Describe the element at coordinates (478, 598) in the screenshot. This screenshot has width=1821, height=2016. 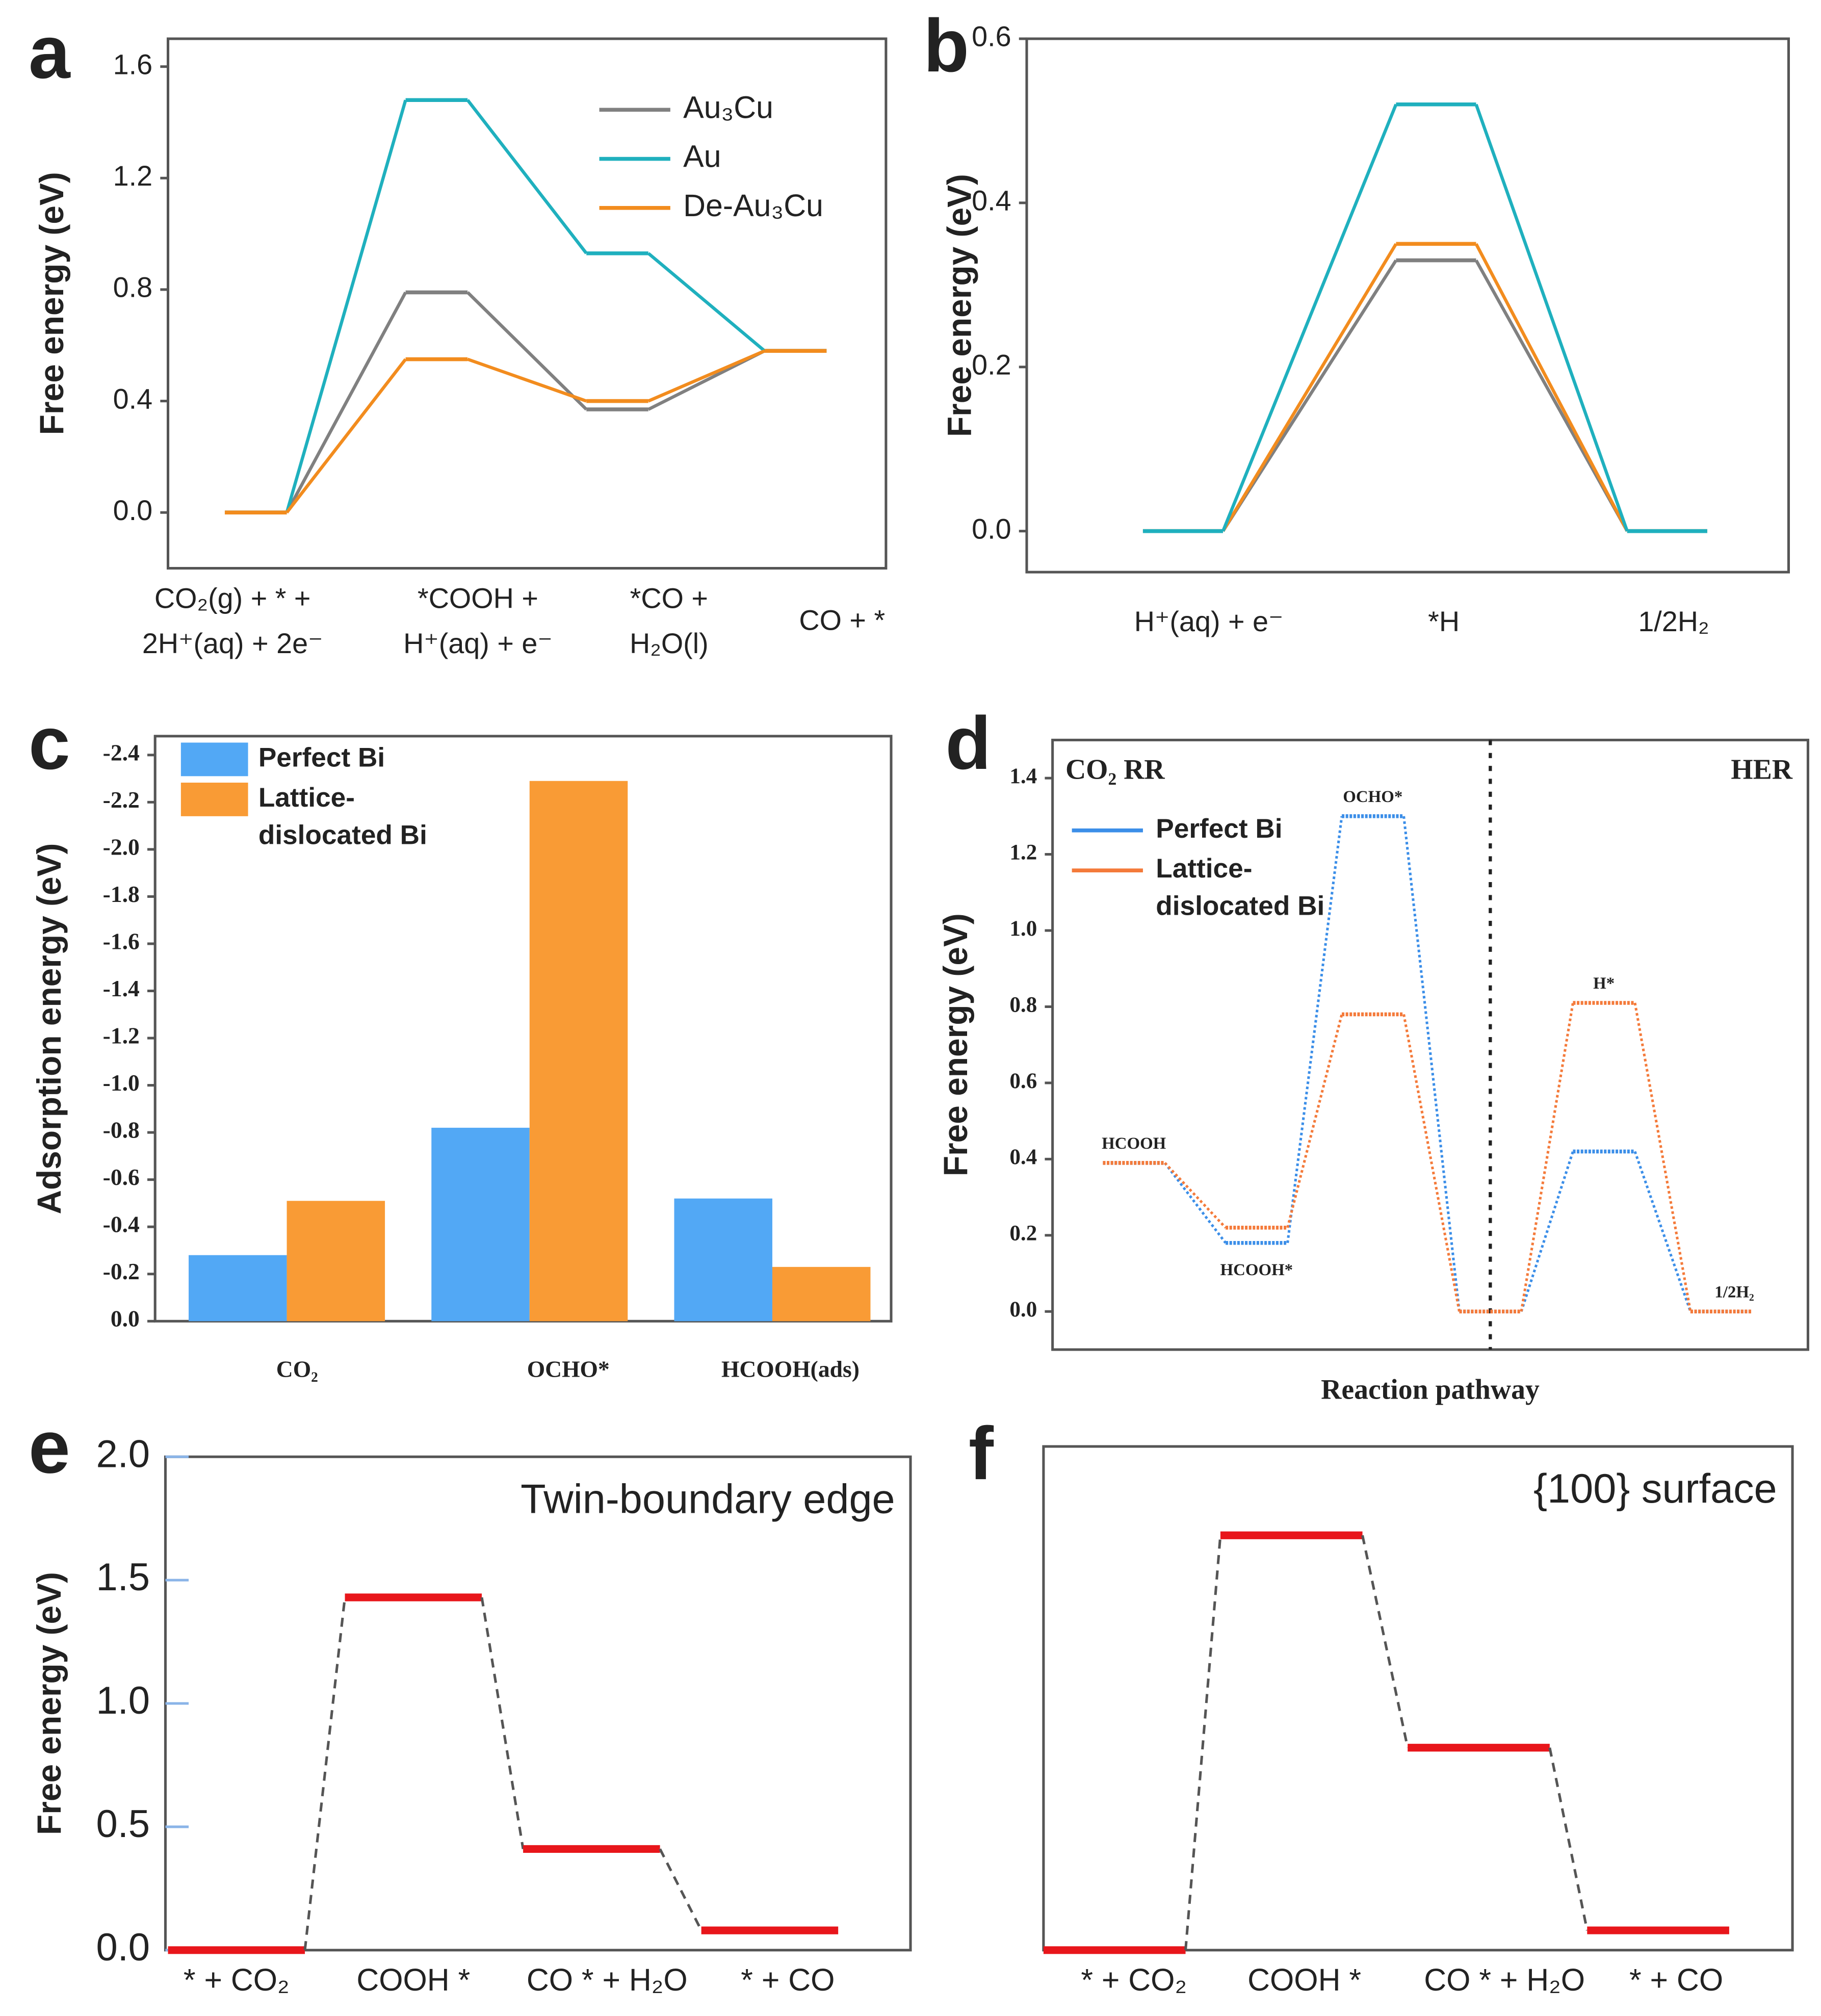
I see `x-tick-label: *COOH +` at that location.